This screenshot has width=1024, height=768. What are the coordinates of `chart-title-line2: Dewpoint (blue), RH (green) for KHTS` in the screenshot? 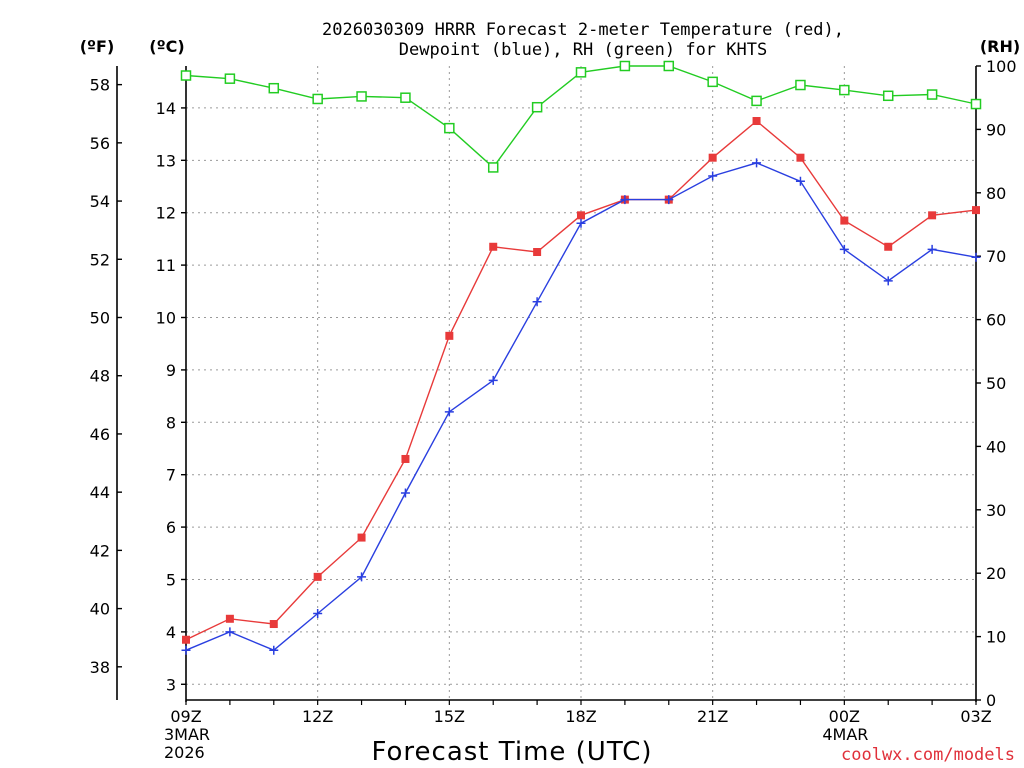 It's located at (583, 50).